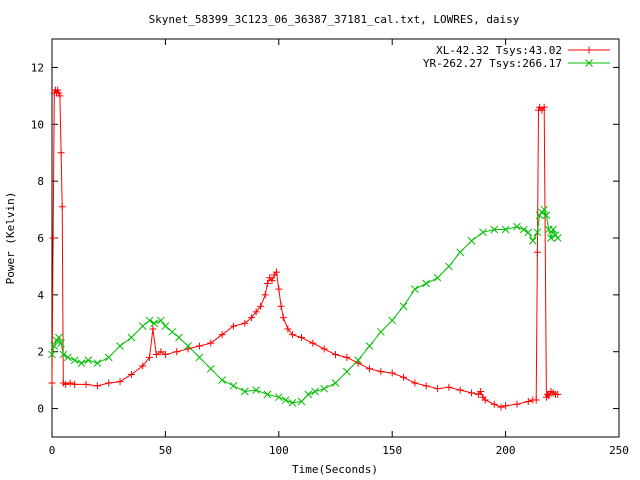 The width and height of the screenshot is (640, 480). Describe the element at coordinates (52, 450) in the screenshot. I see `x-tick-label: 0` at that location.